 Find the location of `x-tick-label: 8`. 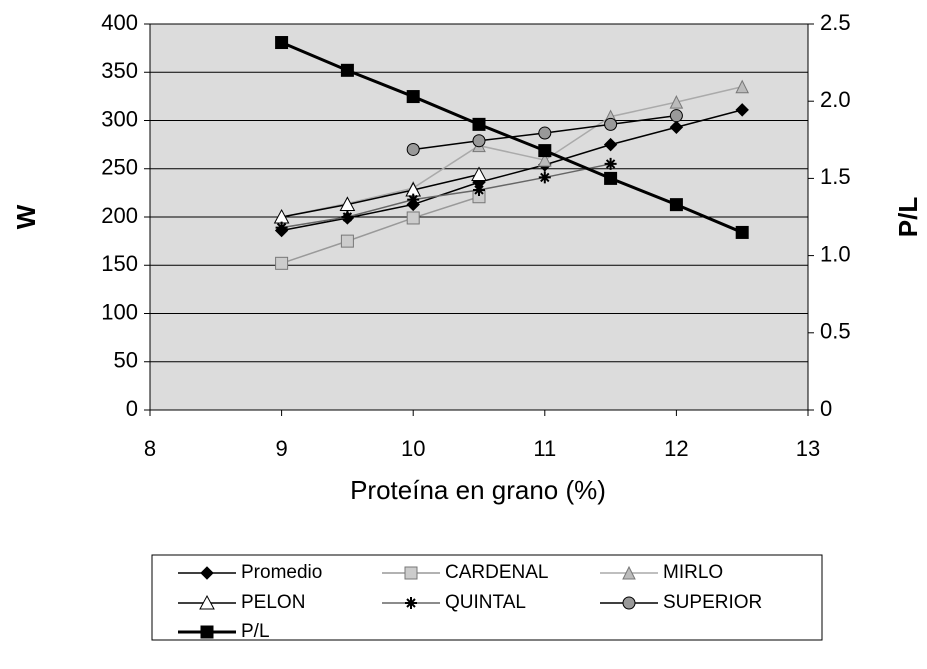

x-tick-label: 8 is located at coordinates (150, 448).